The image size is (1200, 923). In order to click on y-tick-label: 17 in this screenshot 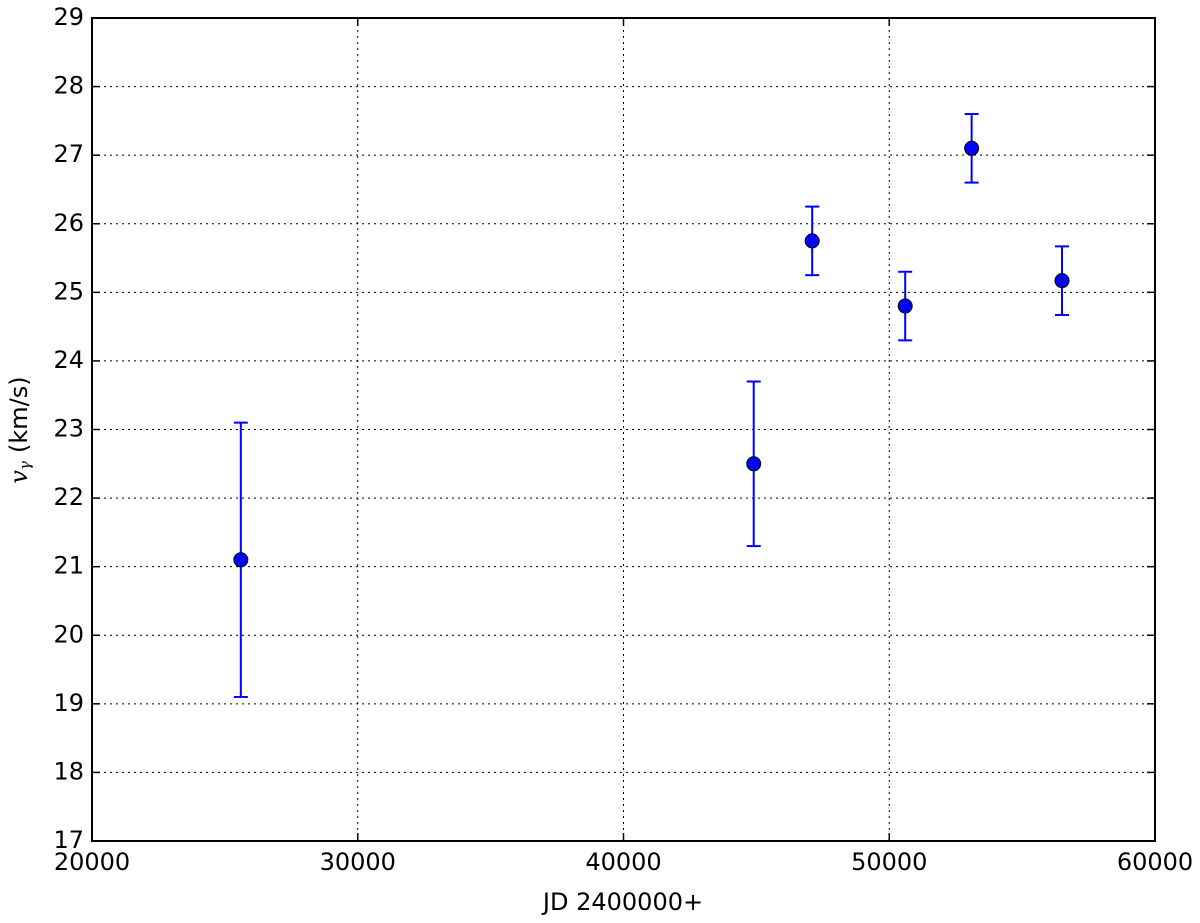, I will do `click(68, 840)`.